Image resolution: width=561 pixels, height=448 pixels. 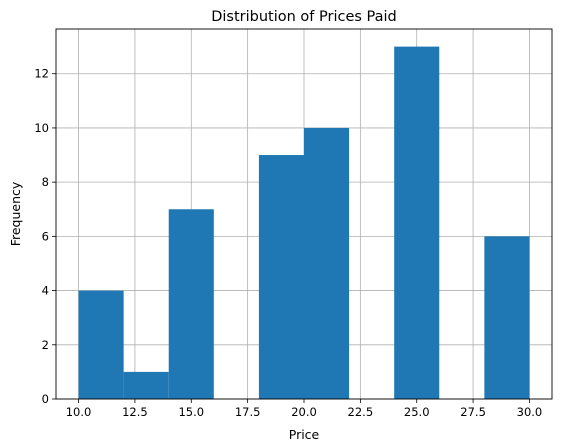 What do you see at coordinates (45, 182) in the screenshot?
I see `y-tick-label: 8` at bounding box center [45, 182].